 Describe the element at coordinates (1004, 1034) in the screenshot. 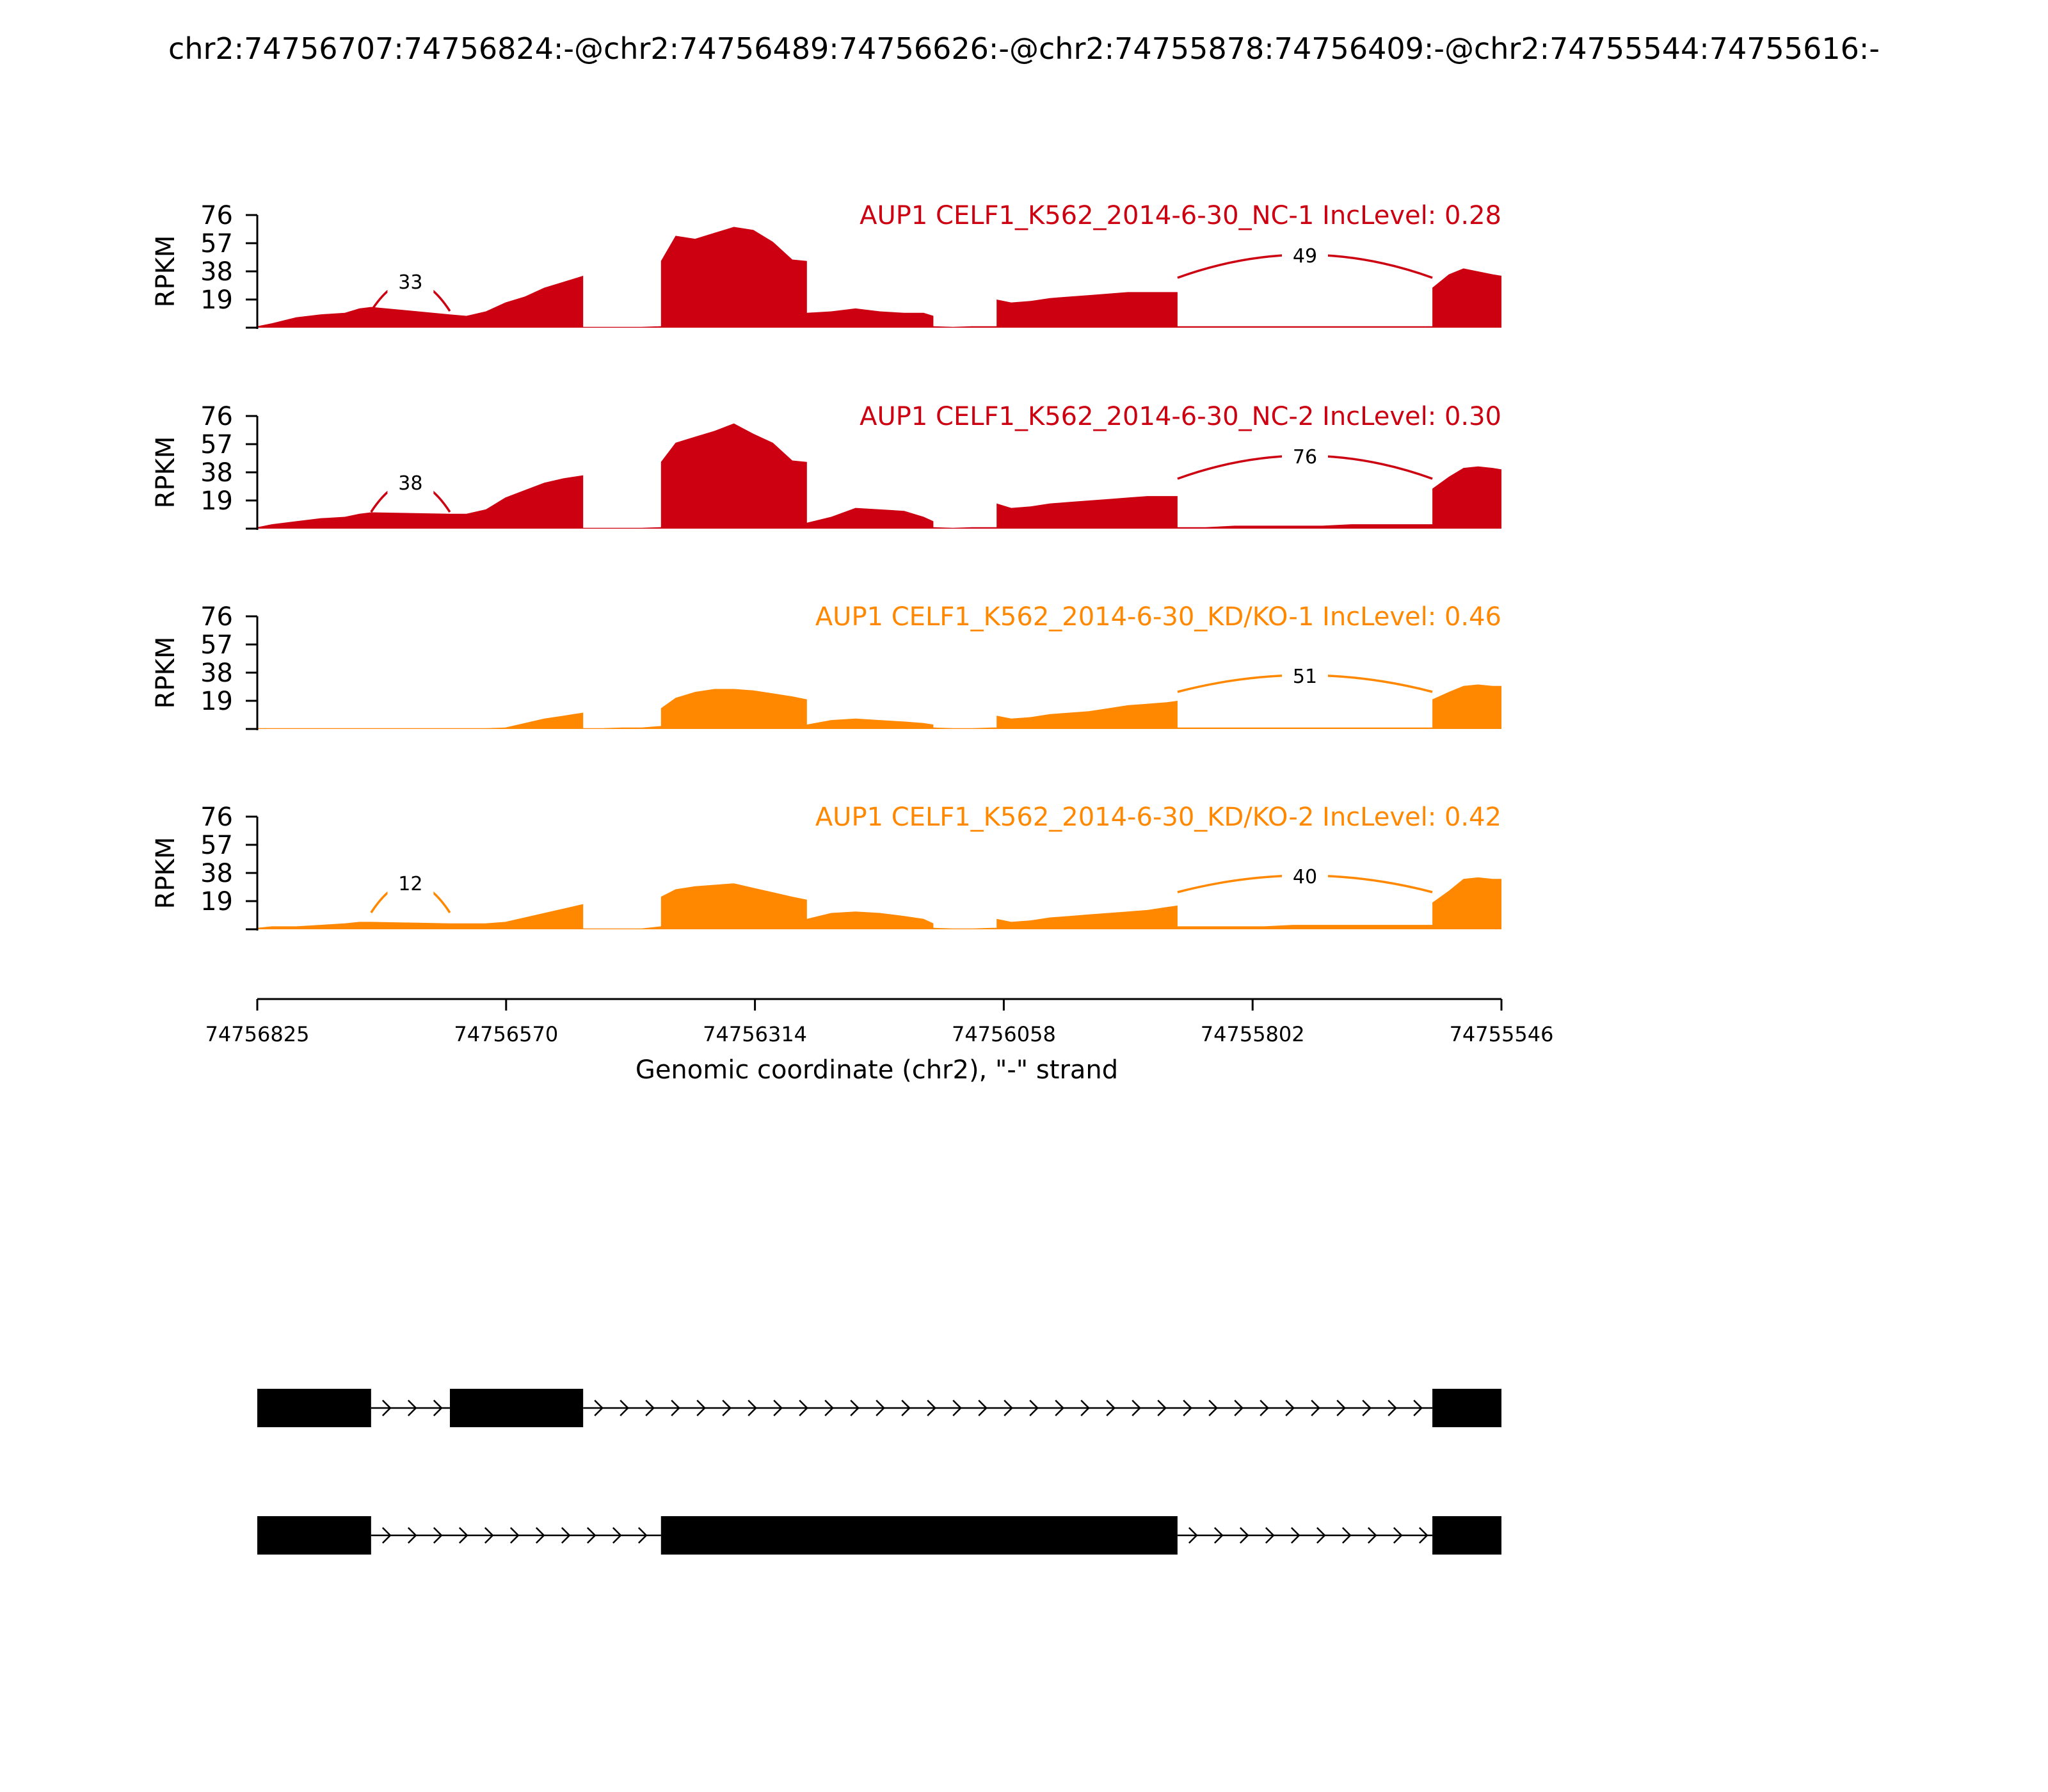

I see `x-tick-label: 74756058` at that location.